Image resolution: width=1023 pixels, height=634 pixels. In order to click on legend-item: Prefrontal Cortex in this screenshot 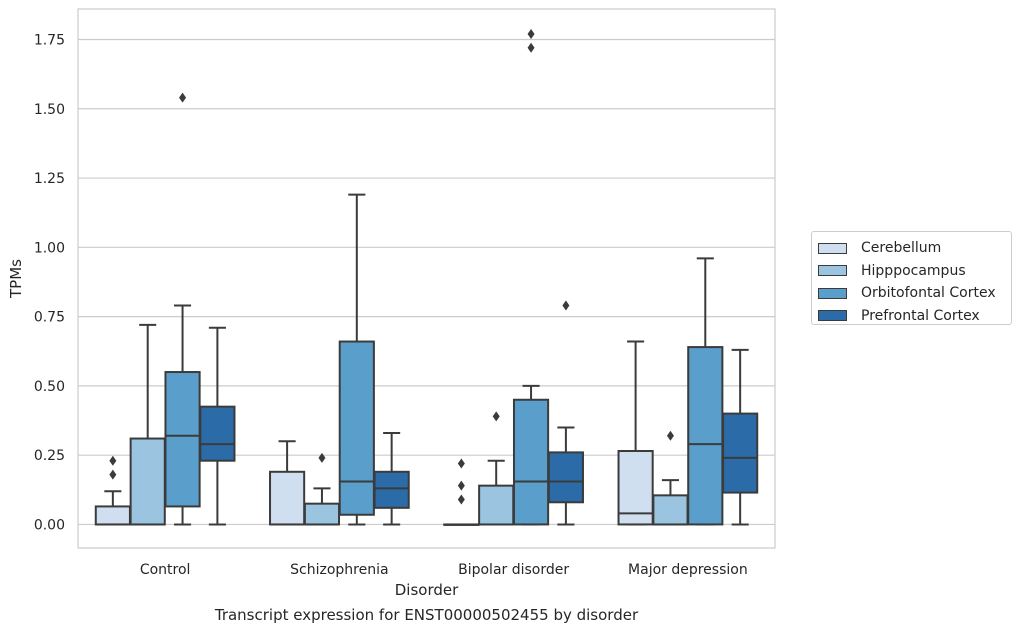, I will do `click(911, 316)`.